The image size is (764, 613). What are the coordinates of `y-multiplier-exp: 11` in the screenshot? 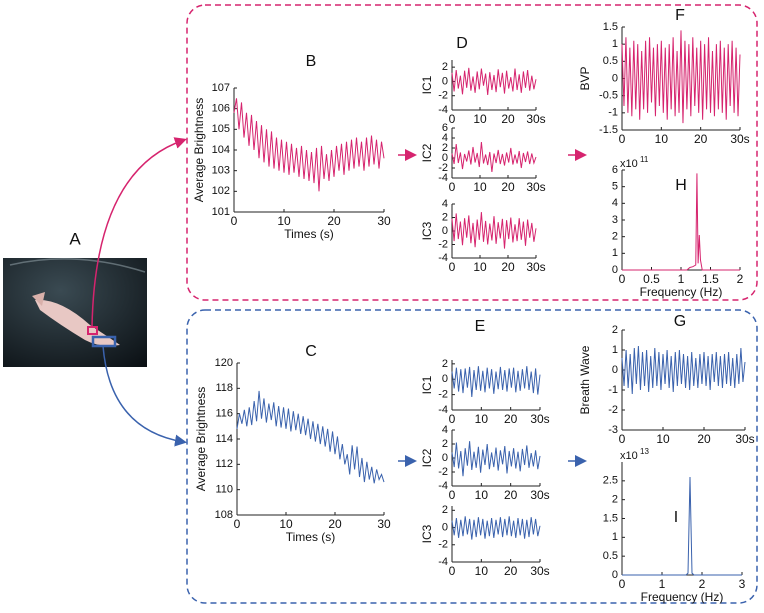 It's located at (644, 159).